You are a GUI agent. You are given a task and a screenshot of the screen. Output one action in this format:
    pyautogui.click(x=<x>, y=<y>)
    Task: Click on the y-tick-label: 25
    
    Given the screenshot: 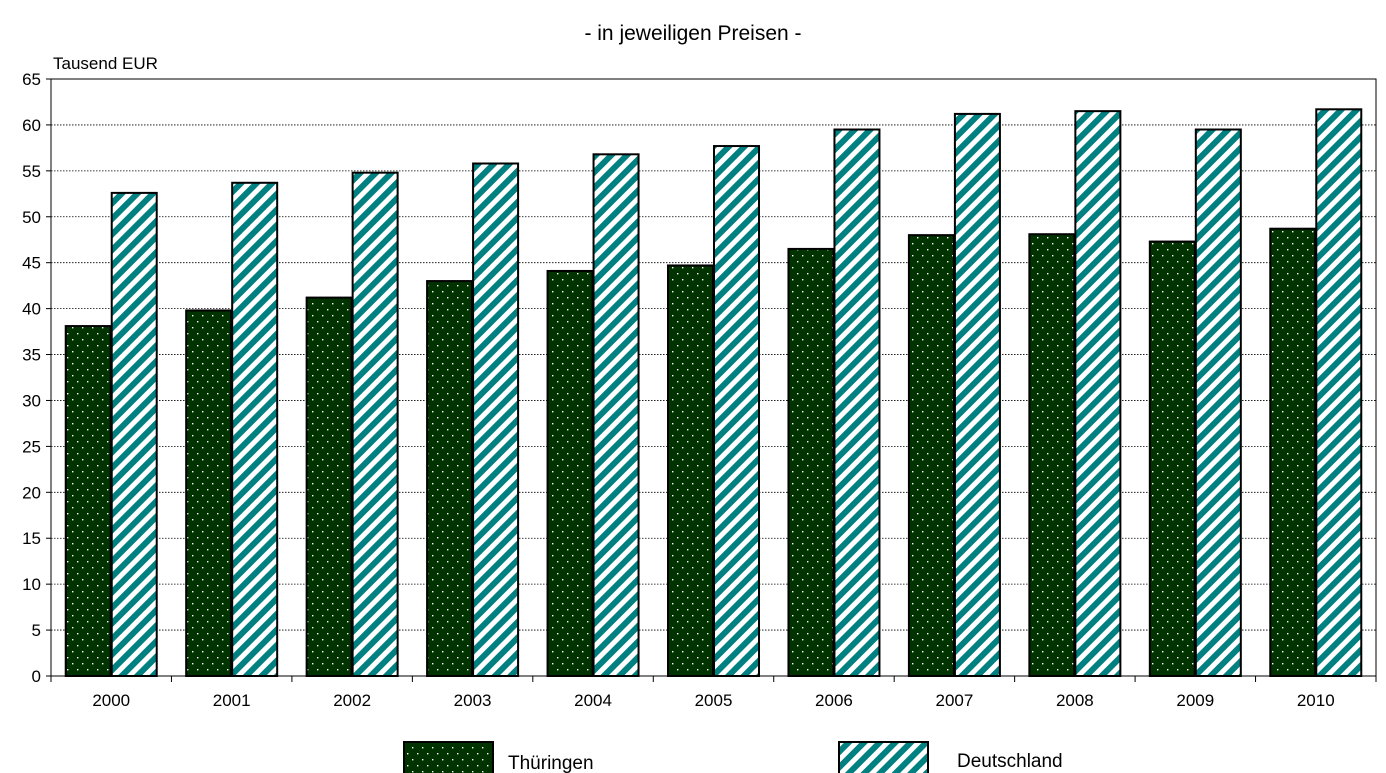 What is the action you would take?
    pyautogui.click(x=31, y=446)
    